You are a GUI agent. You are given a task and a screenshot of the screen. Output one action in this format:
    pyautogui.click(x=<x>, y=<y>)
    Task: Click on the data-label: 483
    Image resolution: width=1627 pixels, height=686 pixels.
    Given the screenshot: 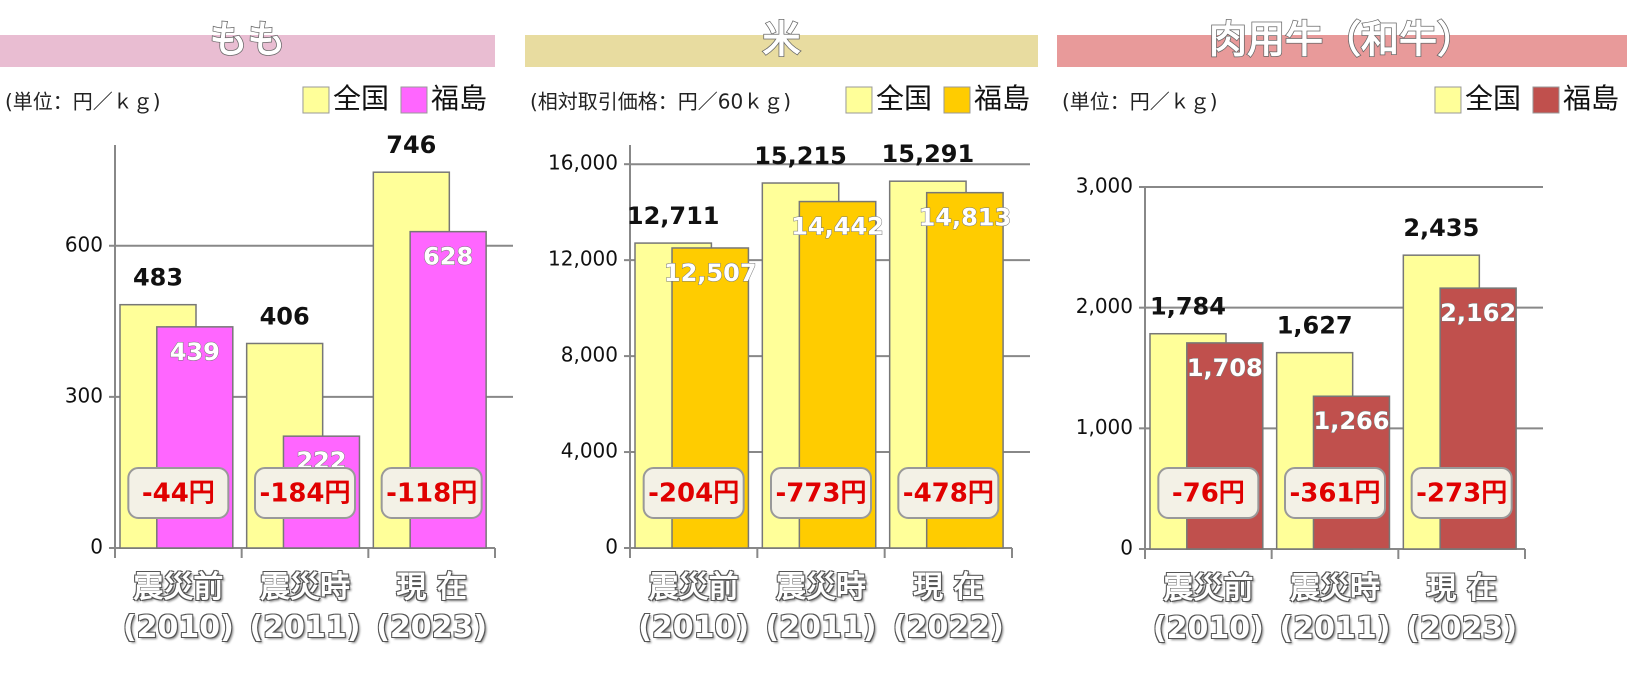 What is the action you would take?
    pyautogui.click(x=158, y=278)
    